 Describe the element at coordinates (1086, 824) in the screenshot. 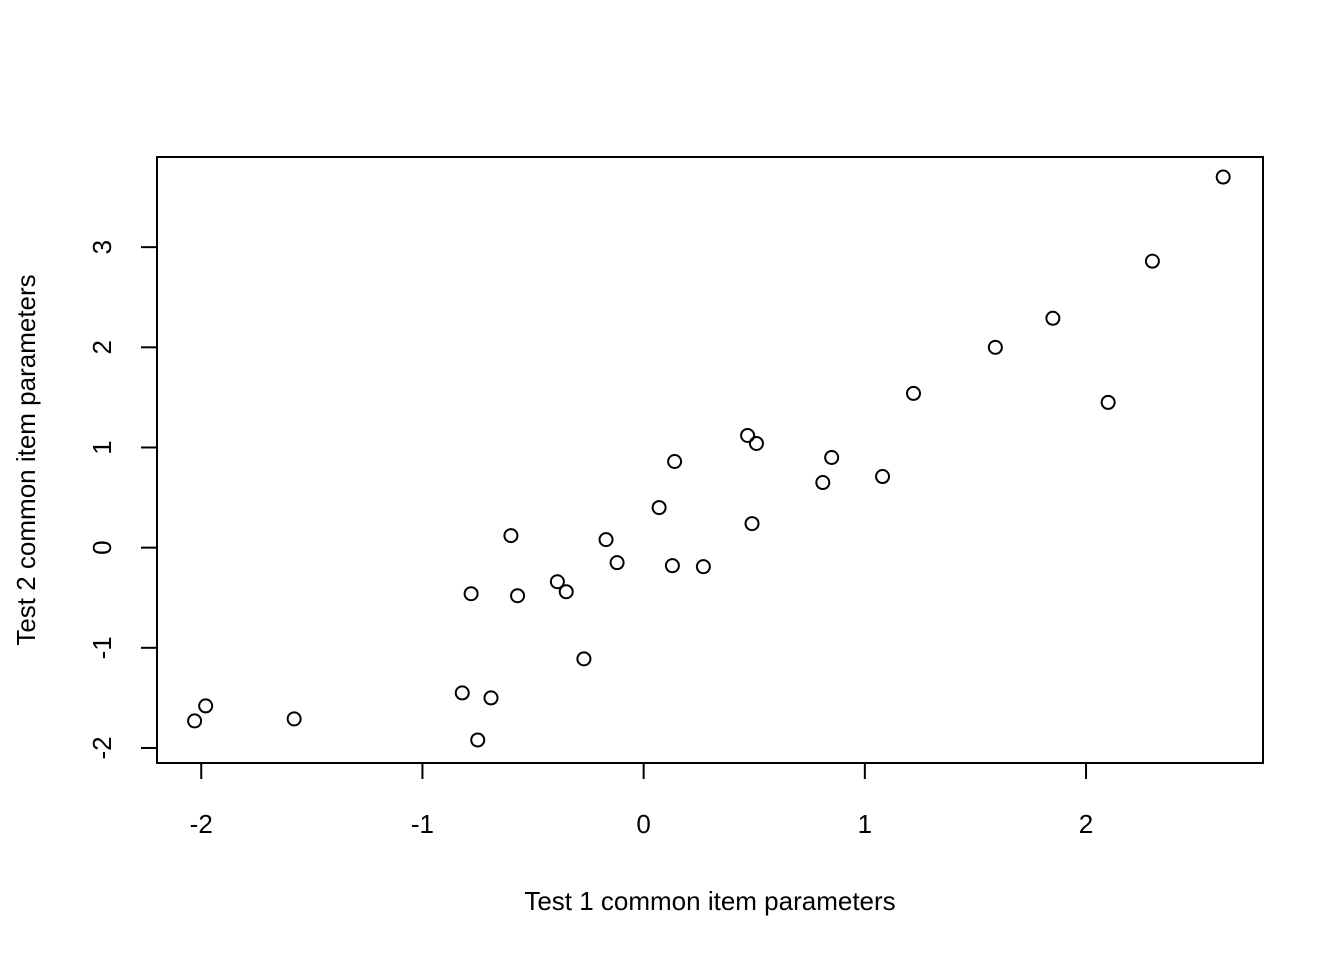

I see `x-tick-label: 2` at that location.